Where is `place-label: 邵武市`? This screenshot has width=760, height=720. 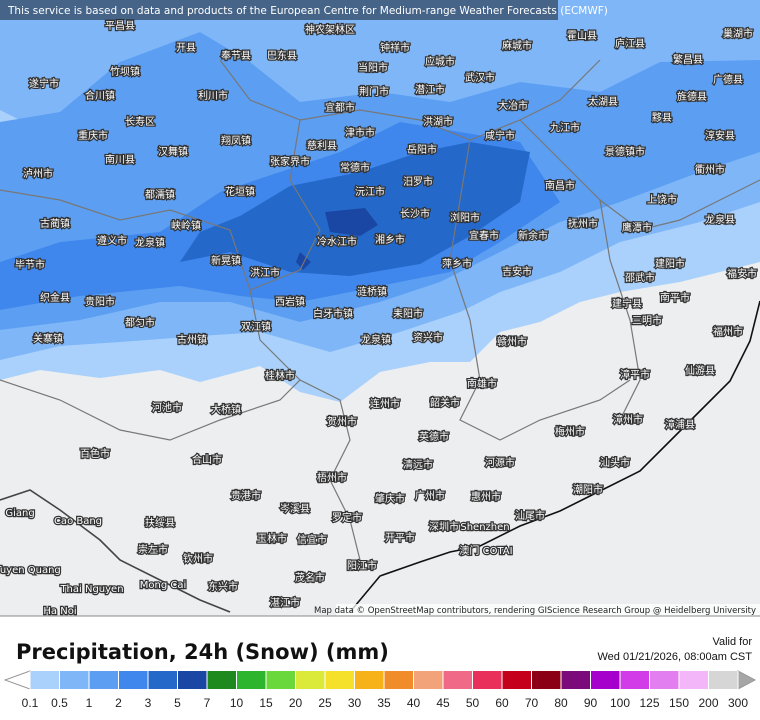
place-label: 邵武市 is located at coordinates (640, 277).